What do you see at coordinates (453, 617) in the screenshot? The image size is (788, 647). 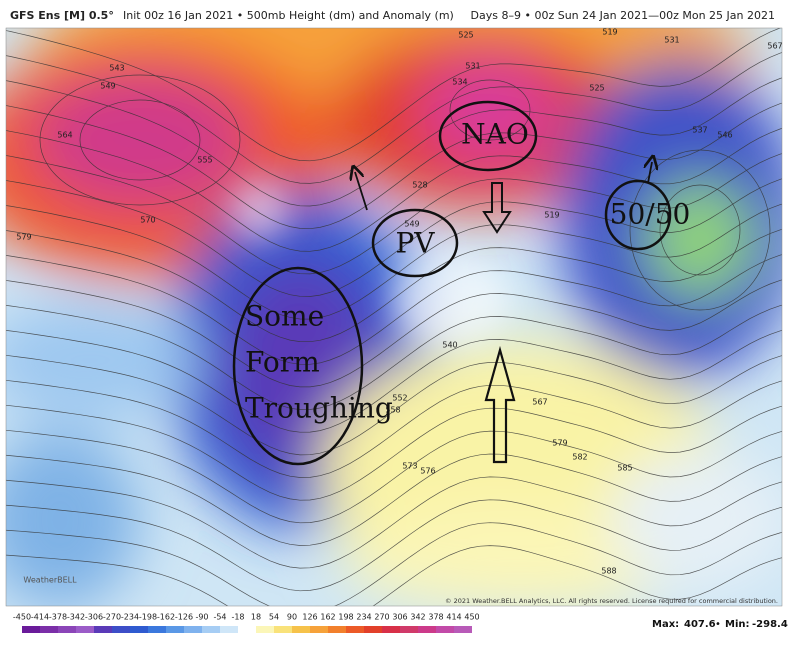 I see `colorbar-label: 414` at bounding box center [453, 617].